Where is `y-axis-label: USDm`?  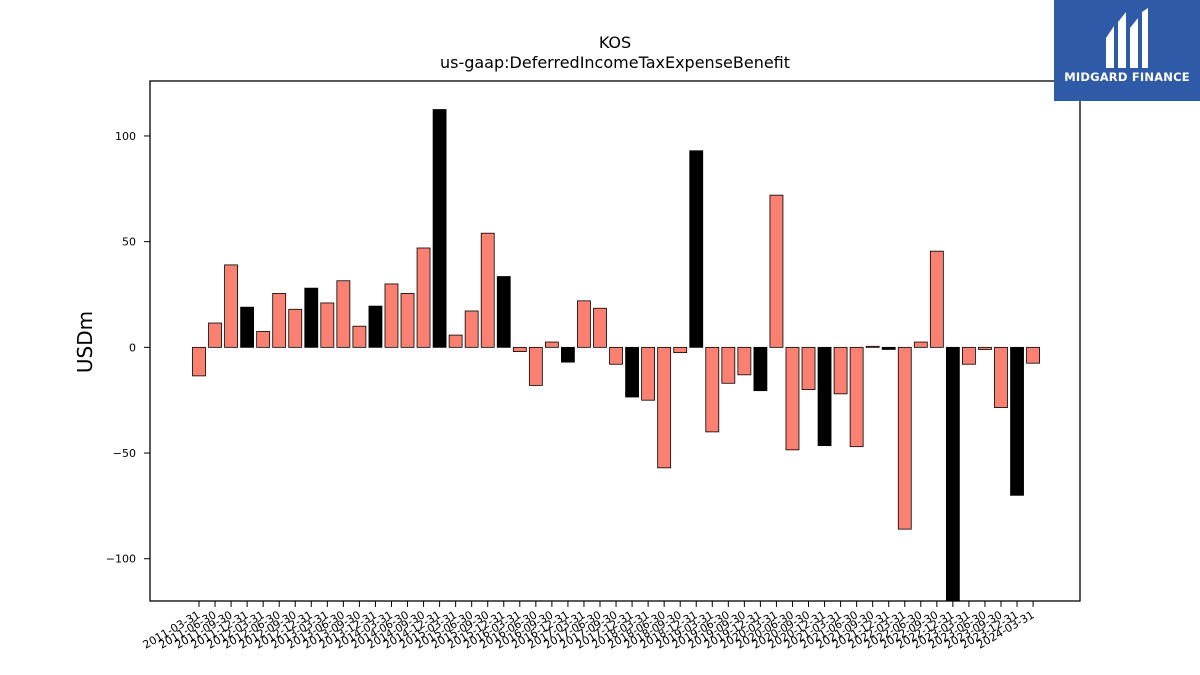
y-axis-label: USDm is located at coordinates (85, 342).